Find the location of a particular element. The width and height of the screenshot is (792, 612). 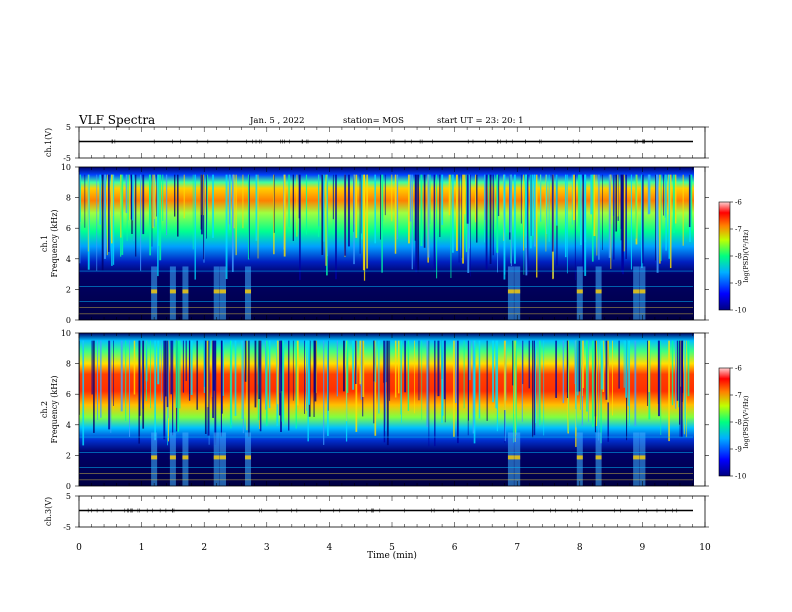

colorbar-tick-label: -6 is located at coordinates (738, 203).